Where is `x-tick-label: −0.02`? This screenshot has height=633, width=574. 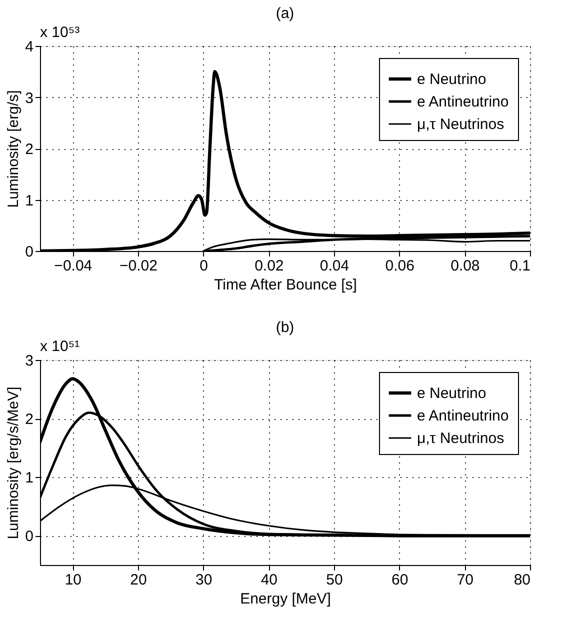 x-tick-label: −0.02 is located at coordinates (139, 266).